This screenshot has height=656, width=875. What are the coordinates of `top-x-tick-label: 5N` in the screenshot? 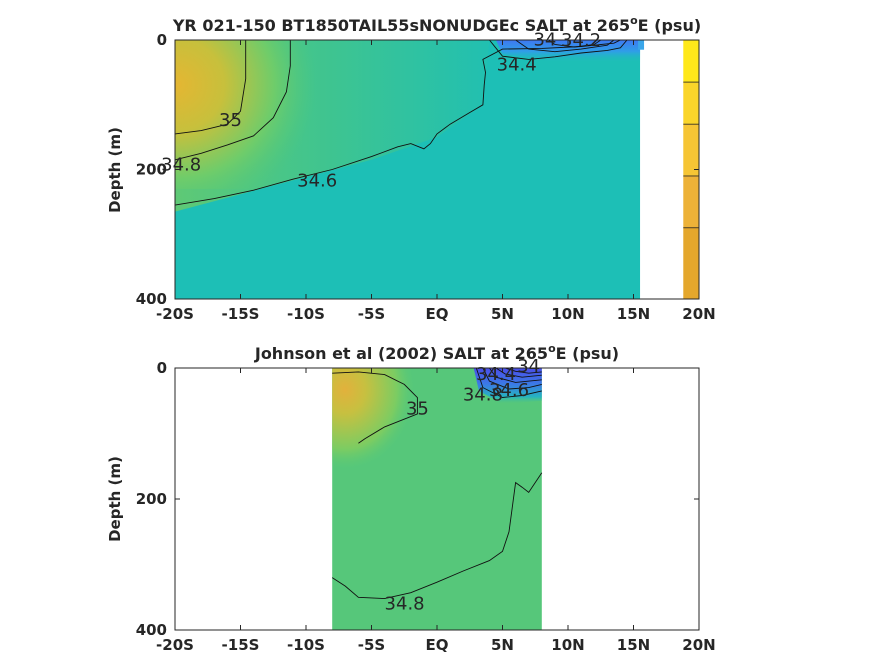 It's located at (502, 314).